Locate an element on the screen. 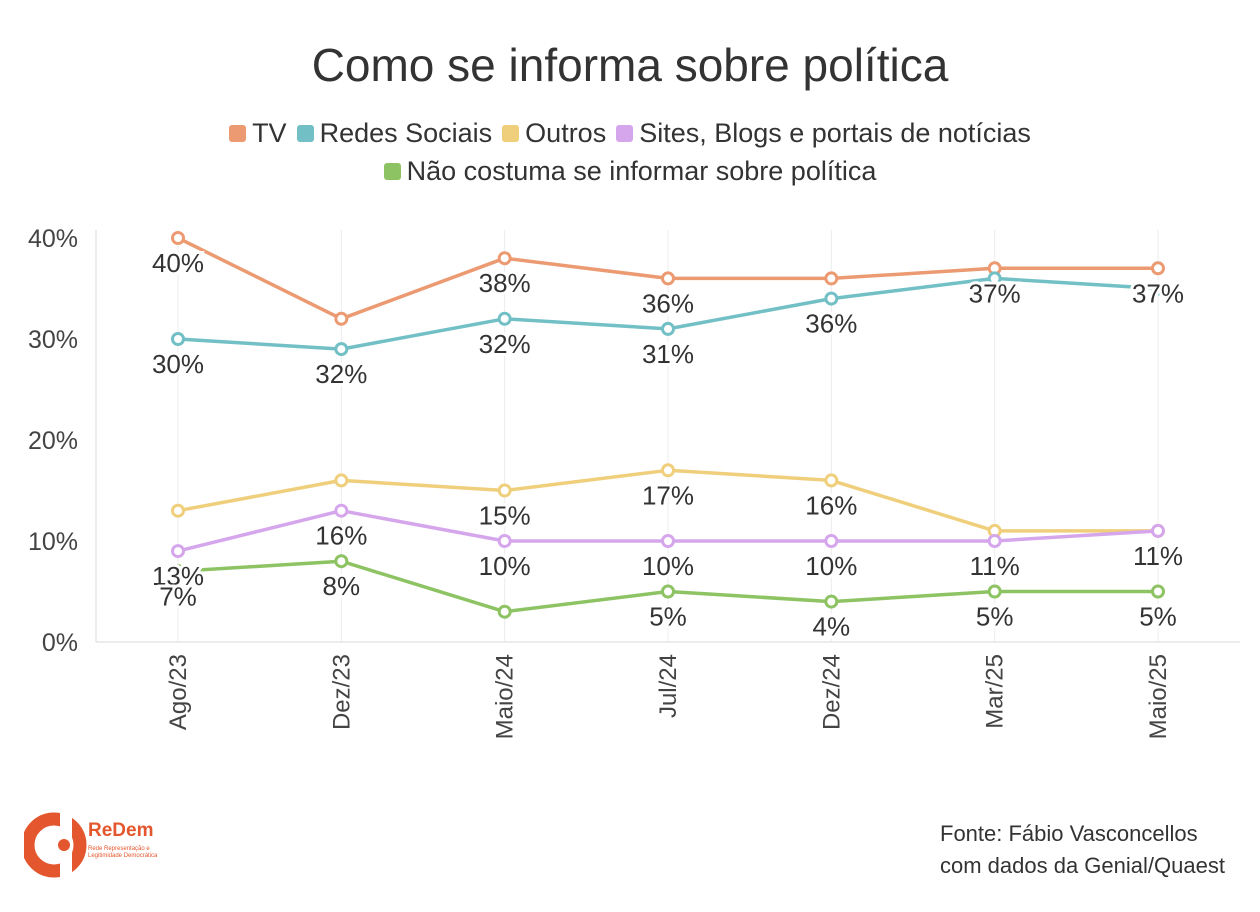 This screenshot has height=912, width=1260. data-label: 13% is located at coordinates (178, 576).